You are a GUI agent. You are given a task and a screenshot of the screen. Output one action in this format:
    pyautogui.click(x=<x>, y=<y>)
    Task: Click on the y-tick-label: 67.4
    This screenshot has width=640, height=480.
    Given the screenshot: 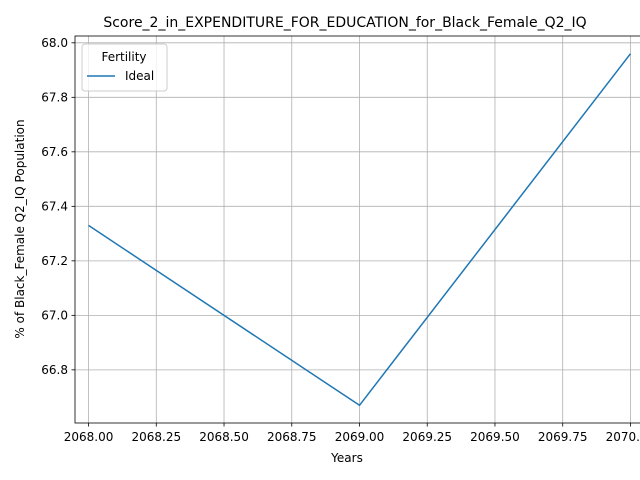 What is the action you would take?
    pyautogui.click(x=54, y=206)
    